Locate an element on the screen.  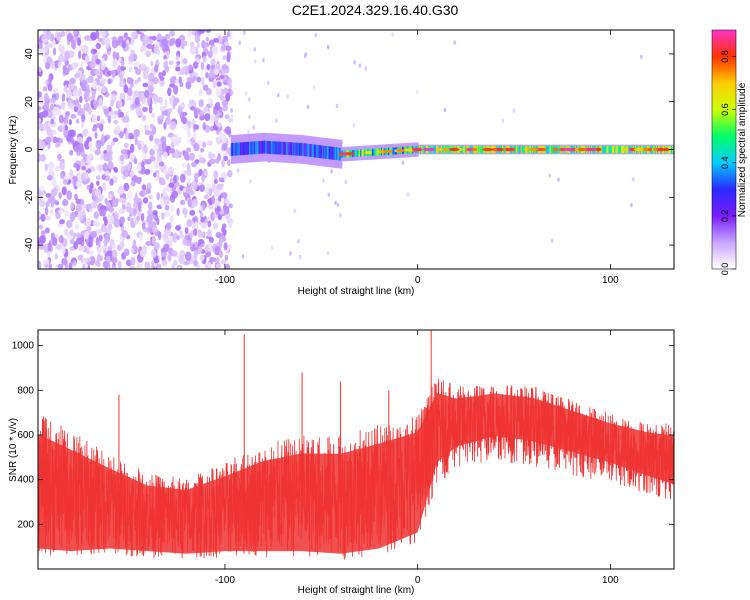
snr-y-tick-label: 1000 is located at coordinates (23, 346).